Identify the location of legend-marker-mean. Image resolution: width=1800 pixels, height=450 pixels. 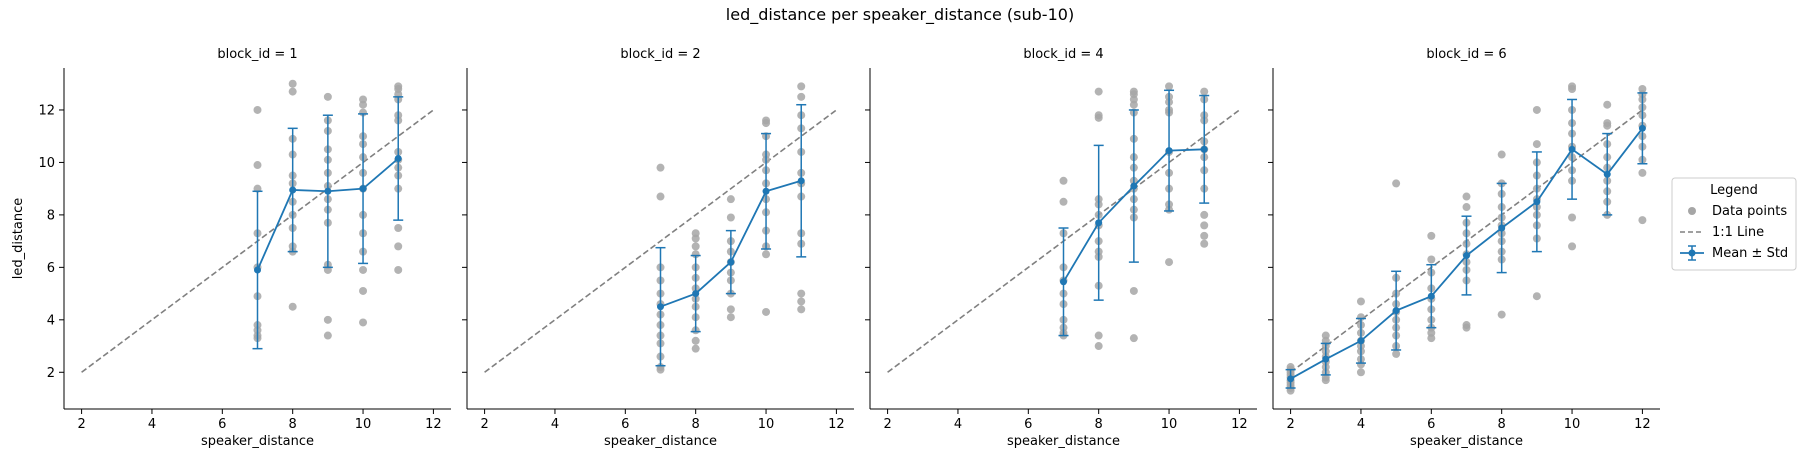
(1692, 253).